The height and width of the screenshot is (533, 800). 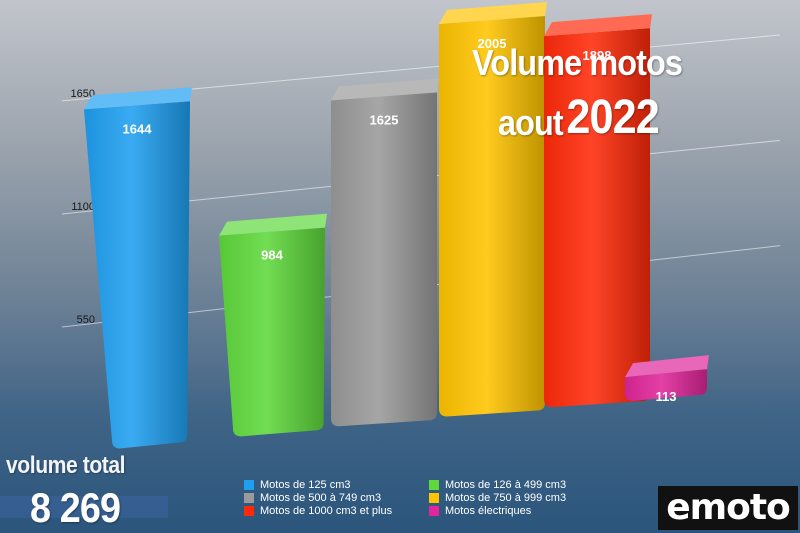 I want to click on bar-value-label: 113, so click(x=666, y=396).